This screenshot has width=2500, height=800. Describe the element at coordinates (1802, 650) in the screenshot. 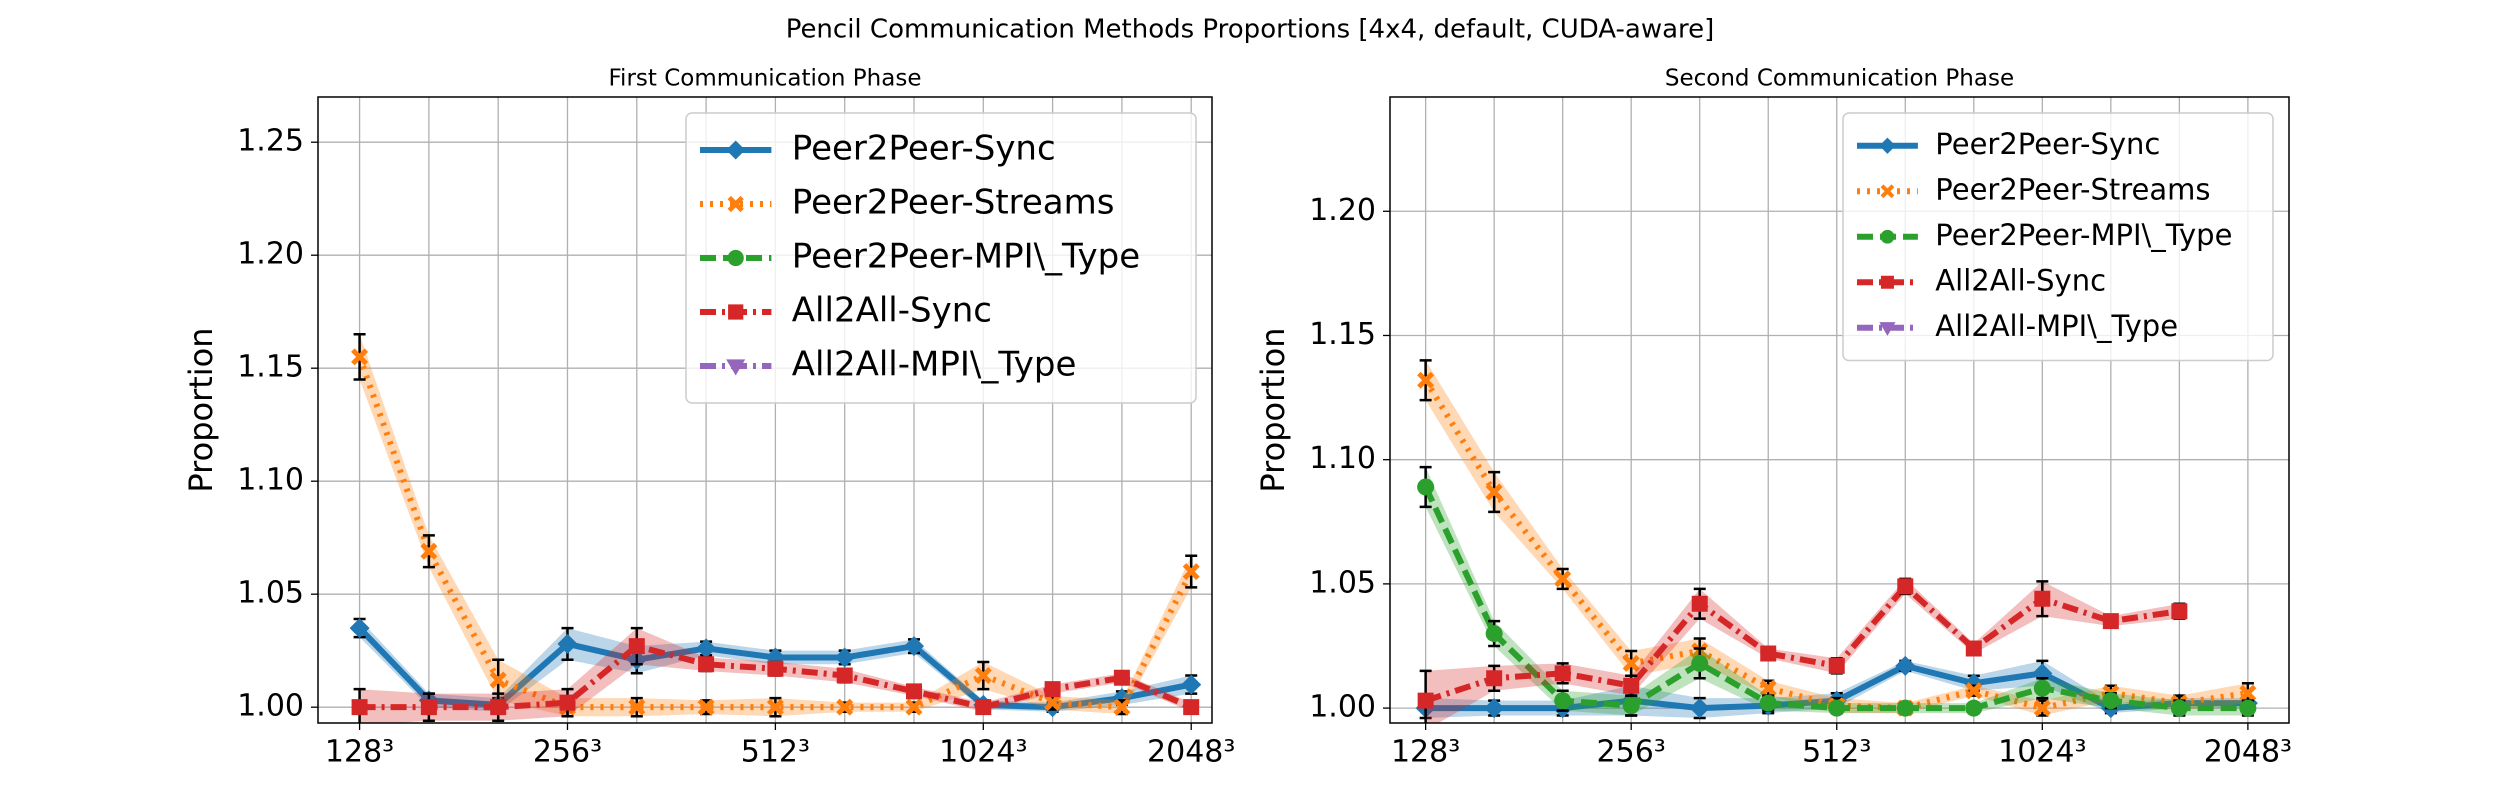

I see `error-band` at that location.